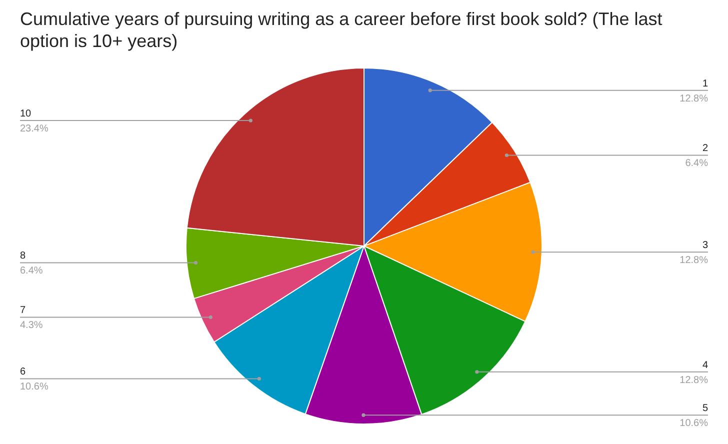 This screenshot has width=728, height=444. Describe the element at coordinates (705, 408) in the screenshot. I see `slice-label: 5` at that location.